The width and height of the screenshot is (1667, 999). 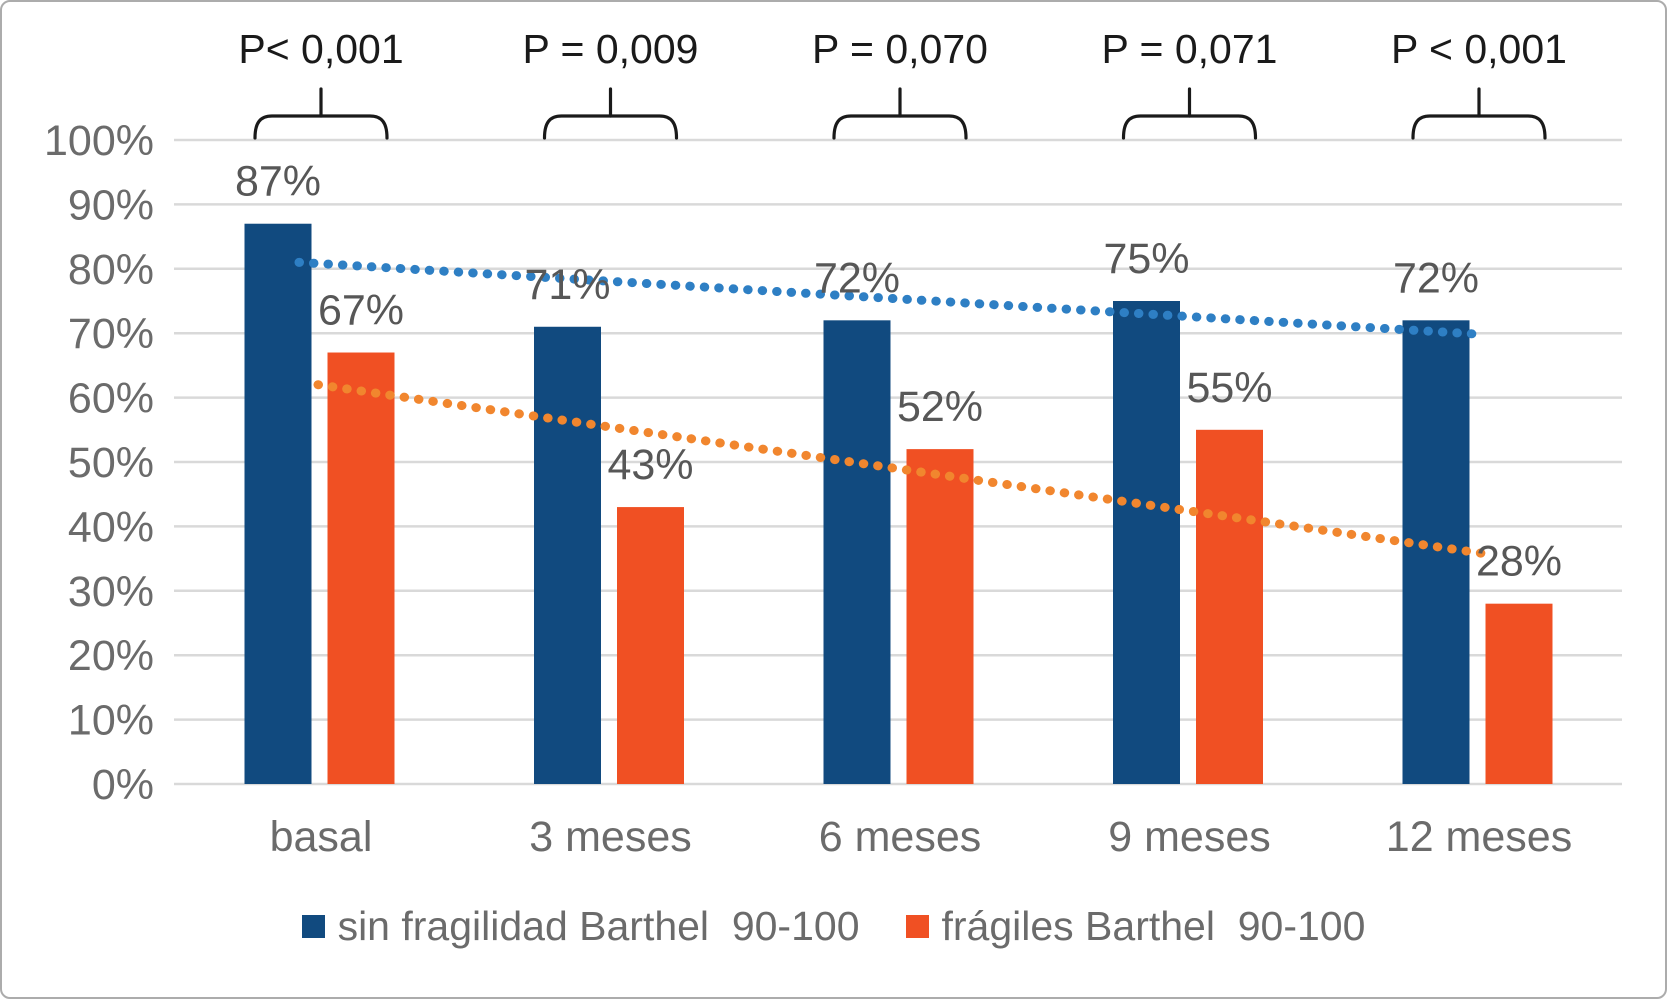 I want to click on y-axis-tick-label: 80%, so click(x=111, y=270).